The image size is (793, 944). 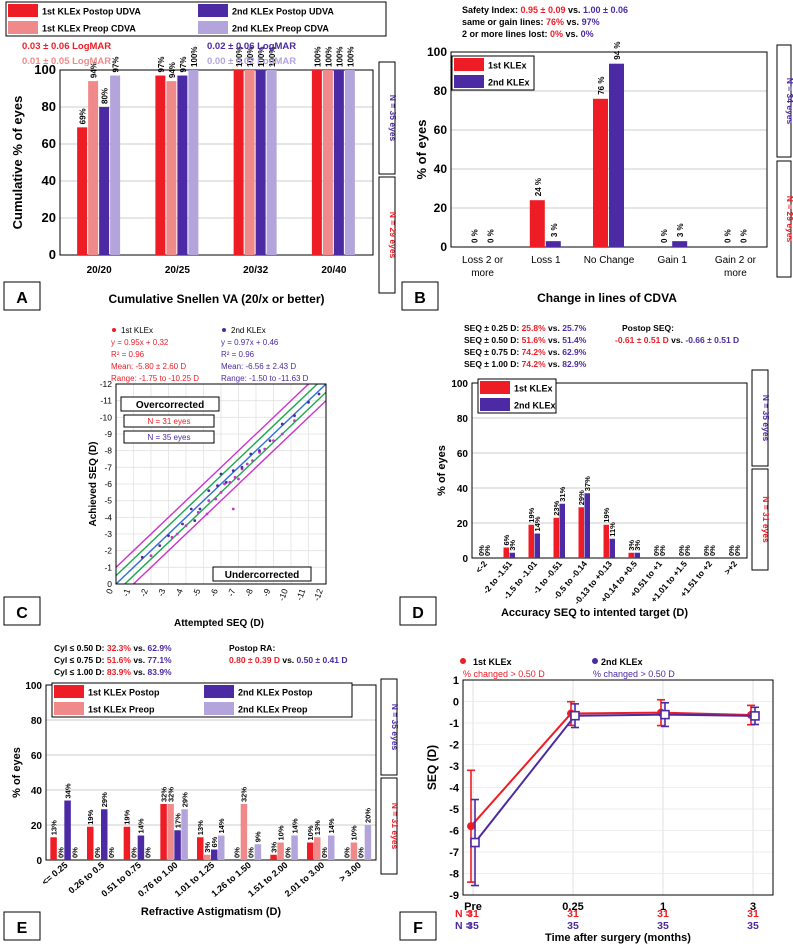 I want to click on panel-d-data-label-1-8: 0%, so click(x=687, y=550).